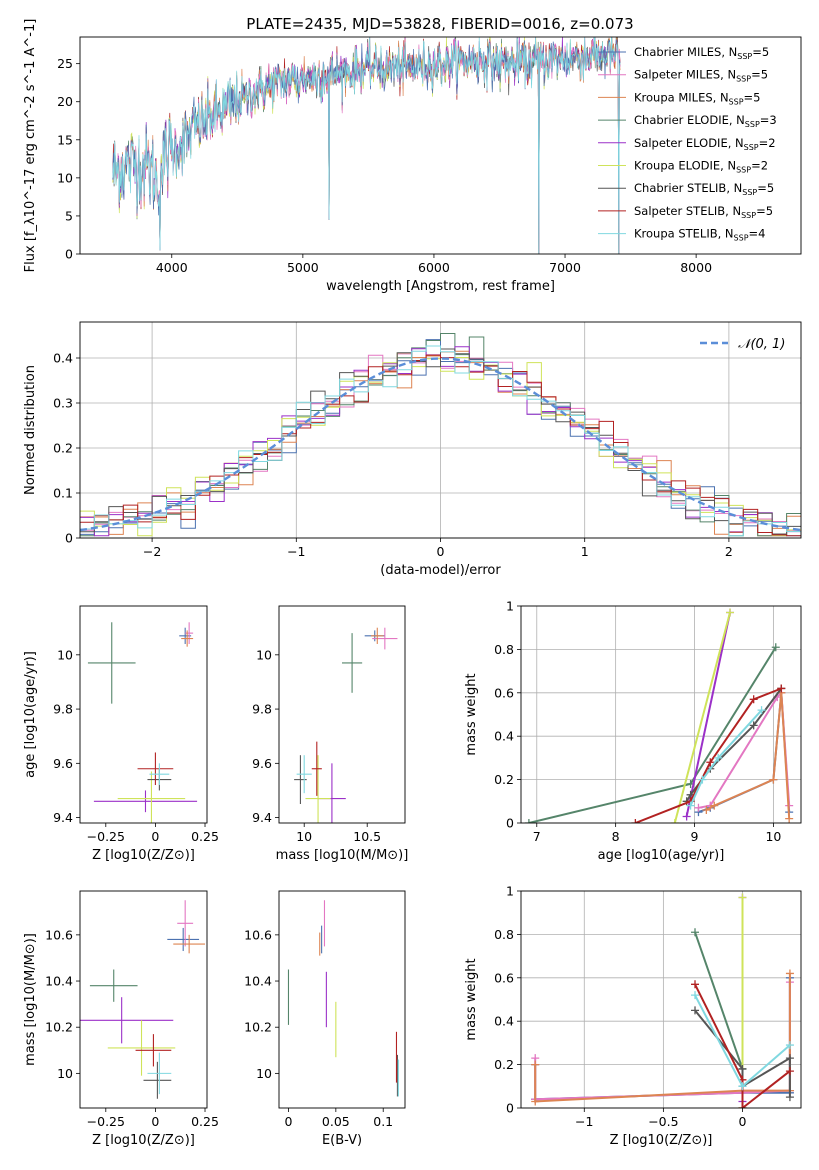 The height and width of the screenshot is (1170, 819). I want to click on x-tick-label: −2, so click(152, 551).